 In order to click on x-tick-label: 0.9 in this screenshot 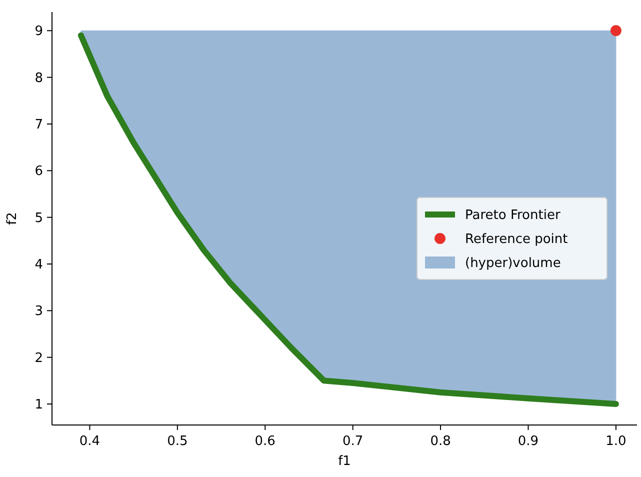, I will do `click(528, 441)`.